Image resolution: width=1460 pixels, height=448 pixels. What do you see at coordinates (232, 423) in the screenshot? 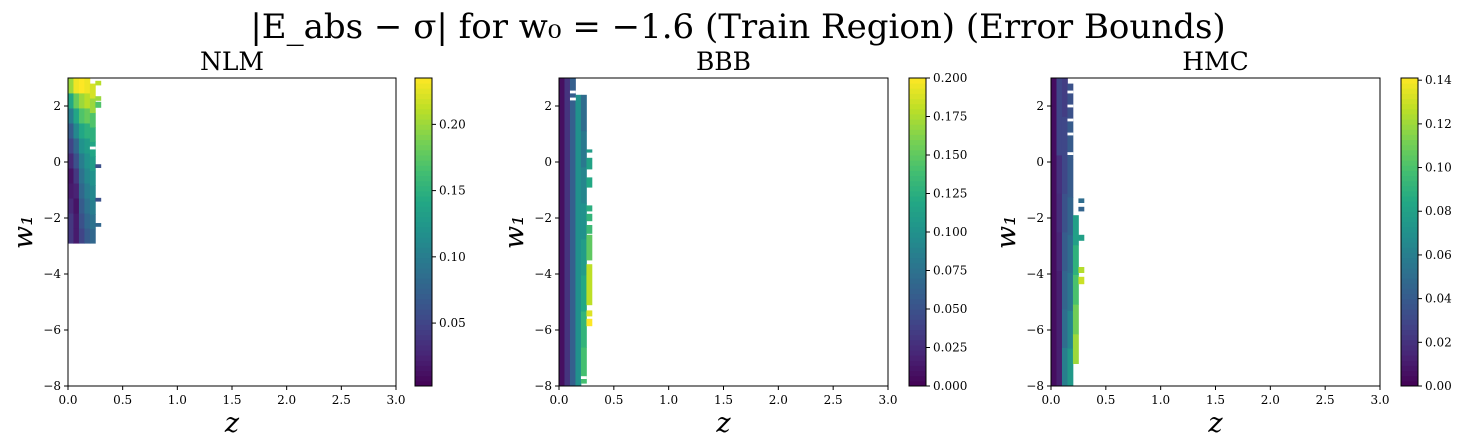
I see `x-axis-label: z` at bounding box center [232, 423].